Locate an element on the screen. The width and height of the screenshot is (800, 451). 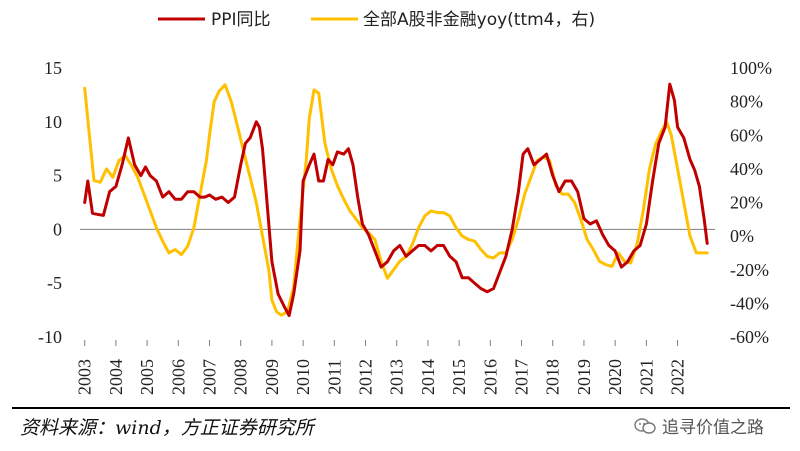
y-right-tick-label: 100% is located at coordinates (751, 68).